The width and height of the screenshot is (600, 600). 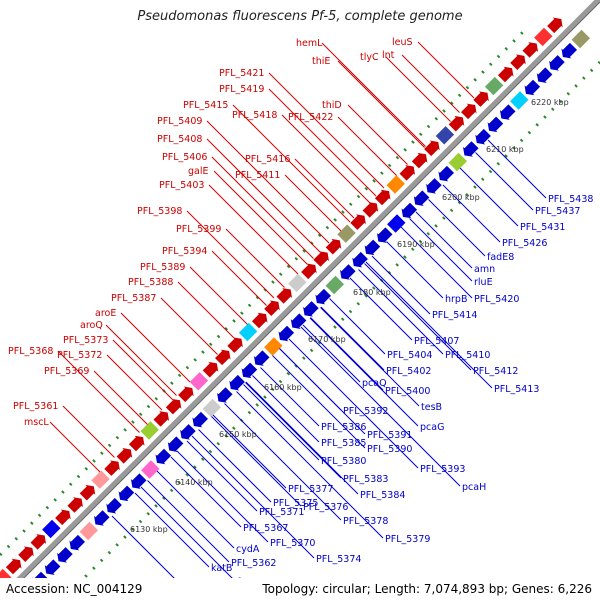 I want to click on forward-gene-label: PFL_5361, so click(x=35, y=406).